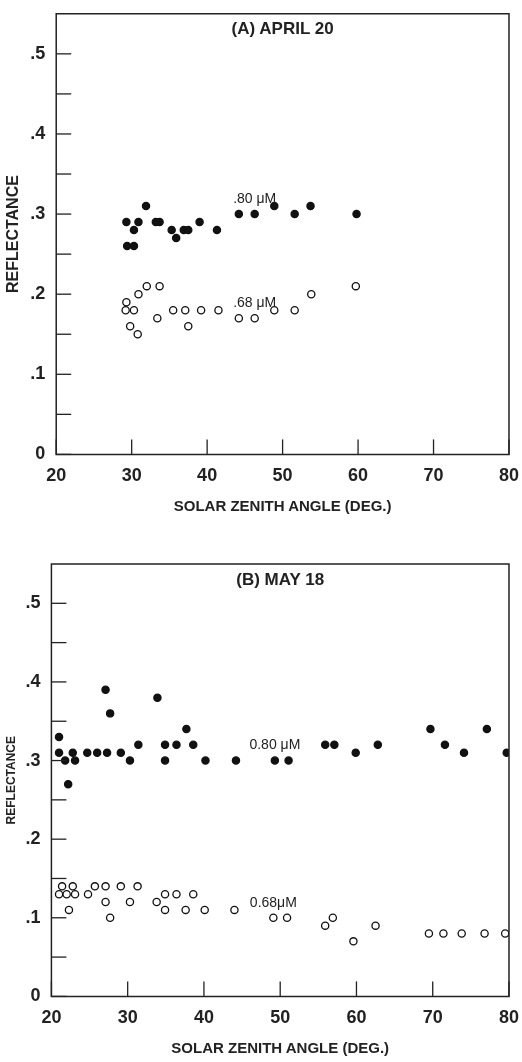  I want to click on series-label: 0.80 μM, so click(275, 744).